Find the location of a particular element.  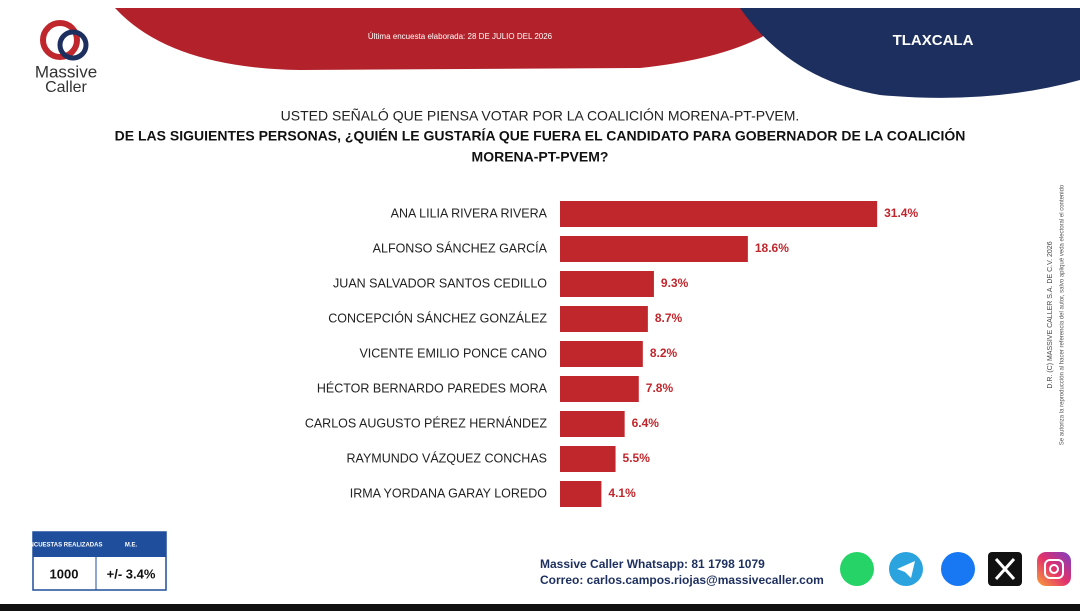

whatsapp-icon is located at coordinates (857, 569).